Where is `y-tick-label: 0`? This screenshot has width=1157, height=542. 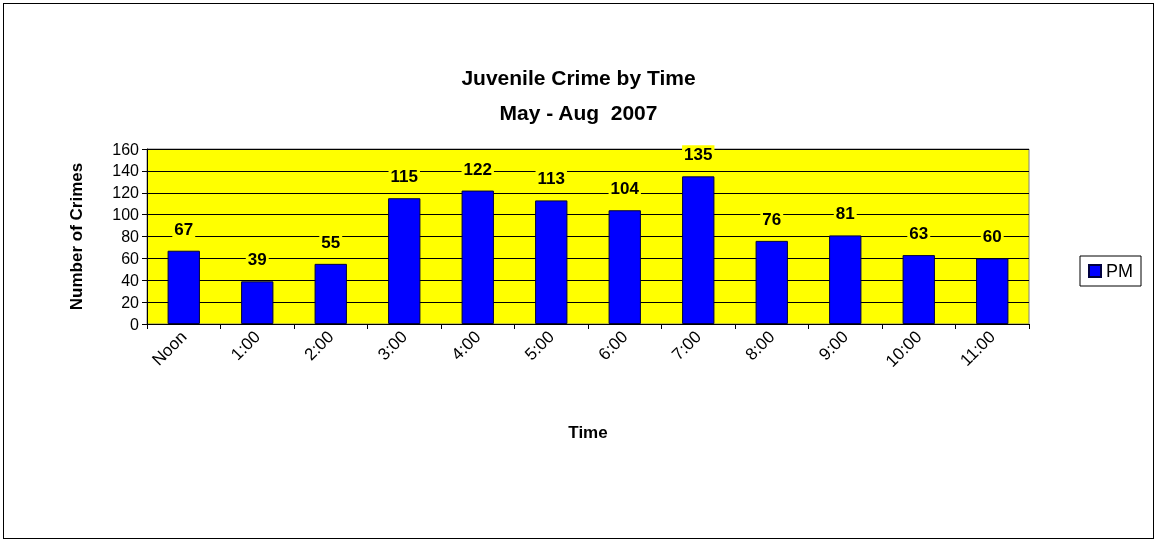
y-tick-label: 0 is located at coordinates (135, 324).